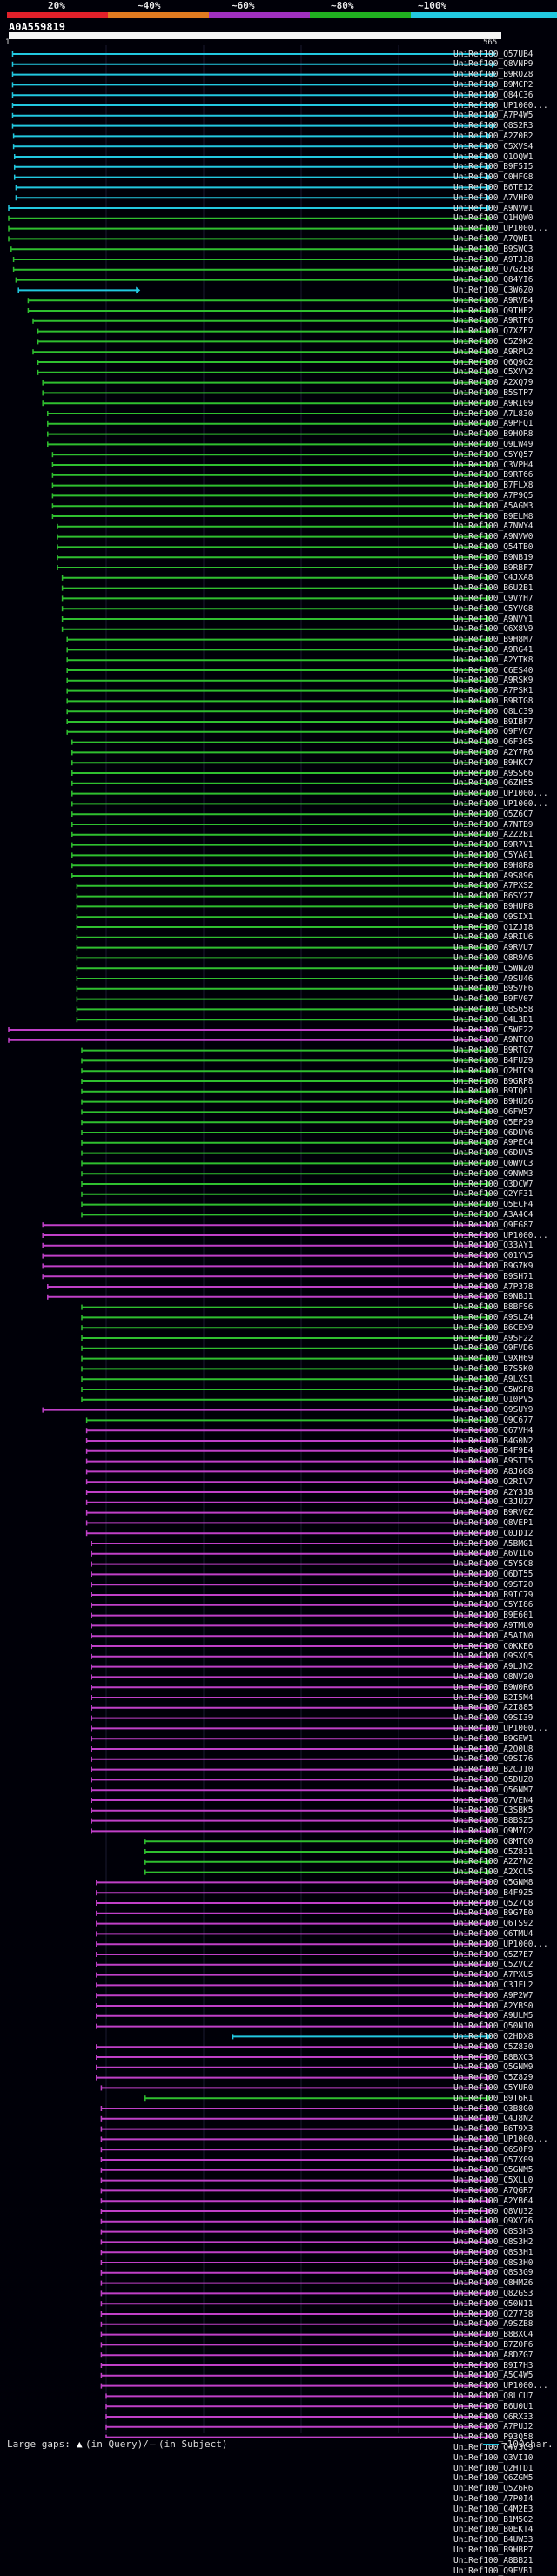 The width and height of the screenshot is (557, 2576). Describe the element at coordinates (494, 1882) in the screenshot. I see `hit-label: UniRef100_Q5GNM8` at that location.